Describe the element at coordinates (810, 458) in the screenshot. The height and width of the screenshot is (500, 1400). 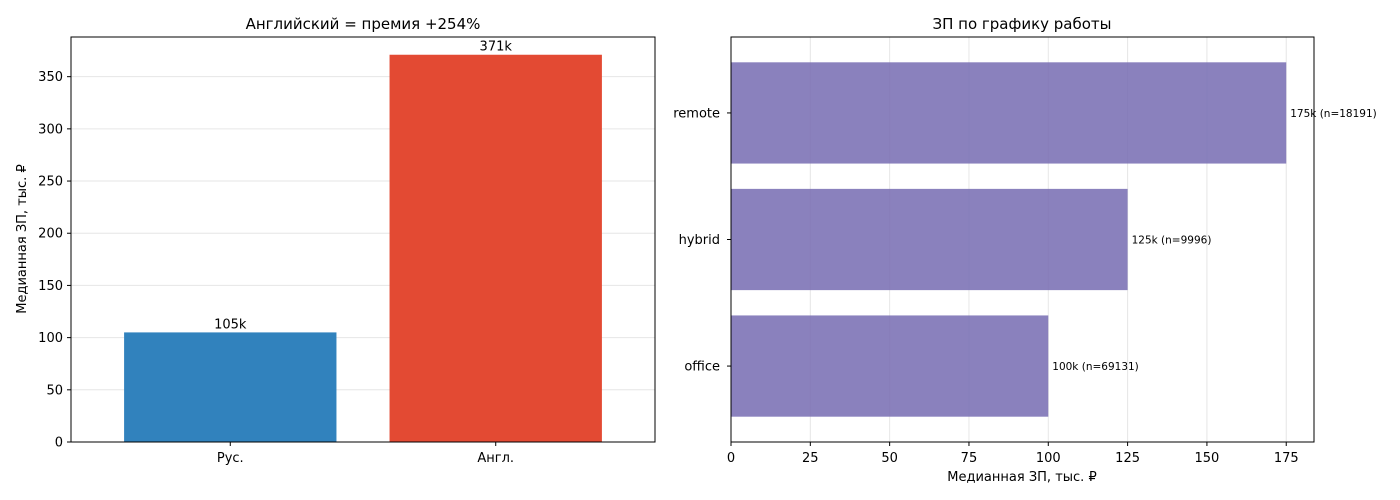
I see `x-tick-label: 25` at that location.